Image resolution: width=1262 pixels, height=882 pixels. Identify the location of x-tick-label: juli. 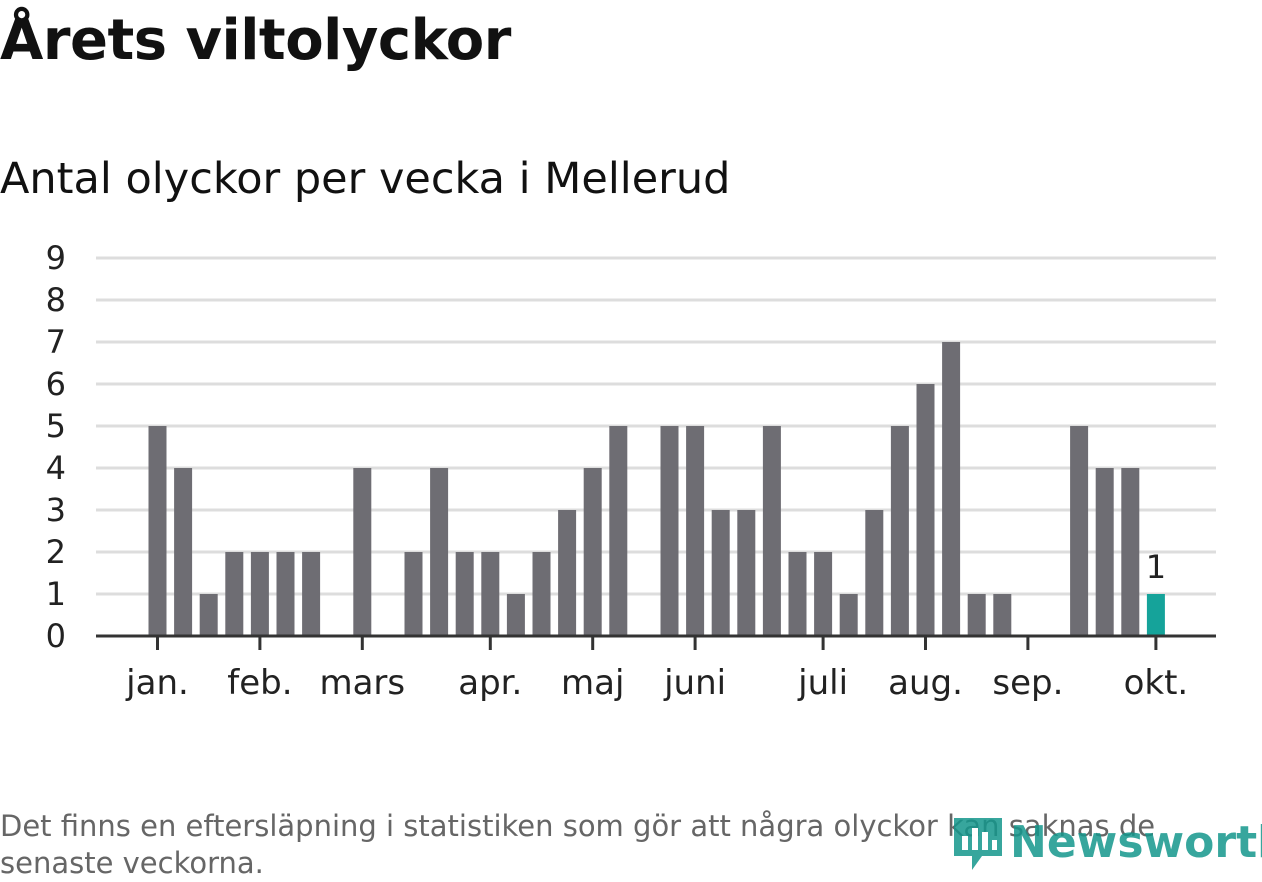
(822, 683).